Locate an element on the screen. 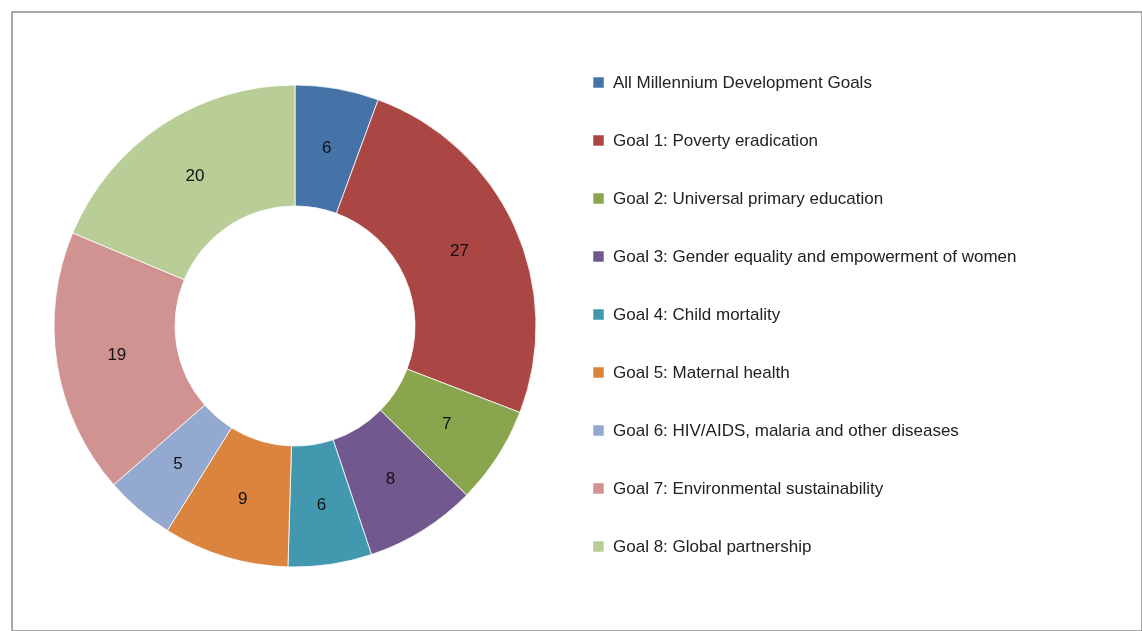  data-label: 20 is located at coordinates (195, 175).